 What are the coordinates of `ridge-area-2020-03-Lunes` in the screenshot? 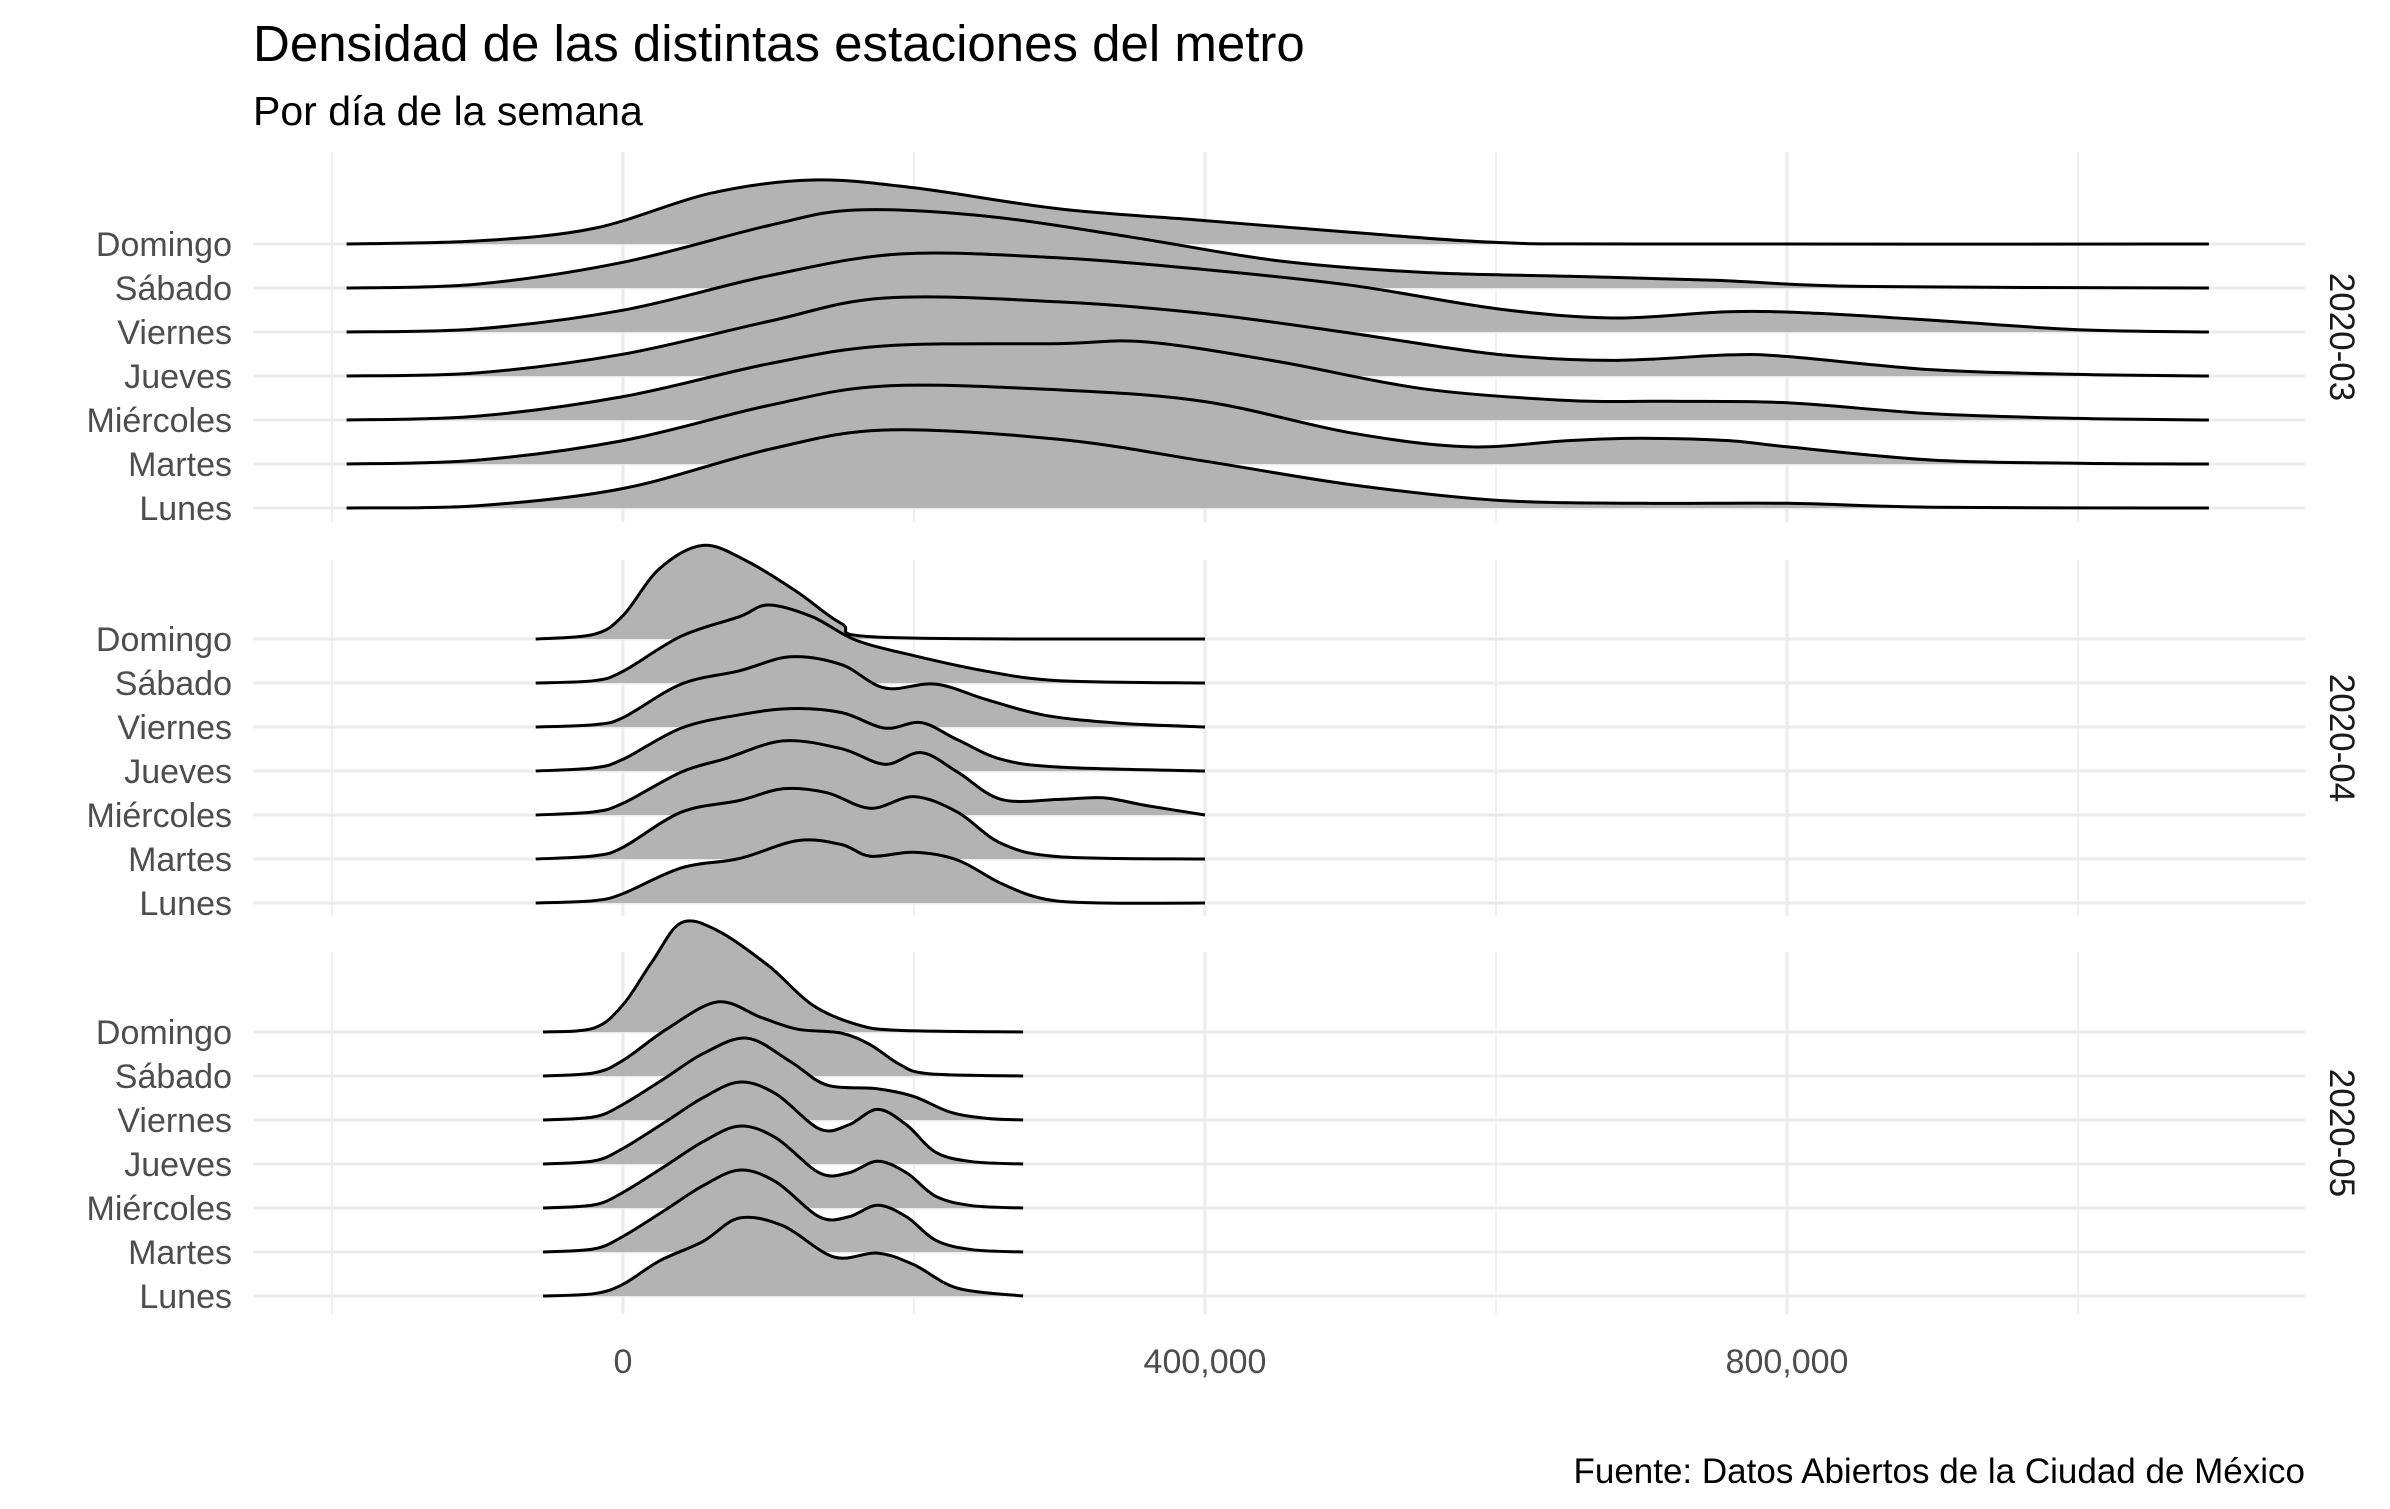 It's located at (1277, 468).